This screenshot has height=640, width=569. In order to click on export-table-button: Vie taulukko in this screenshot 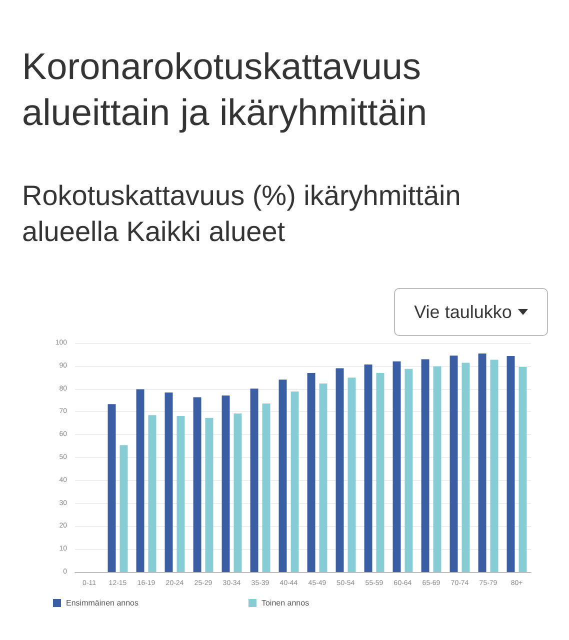, I will do `click(471, 312)`.